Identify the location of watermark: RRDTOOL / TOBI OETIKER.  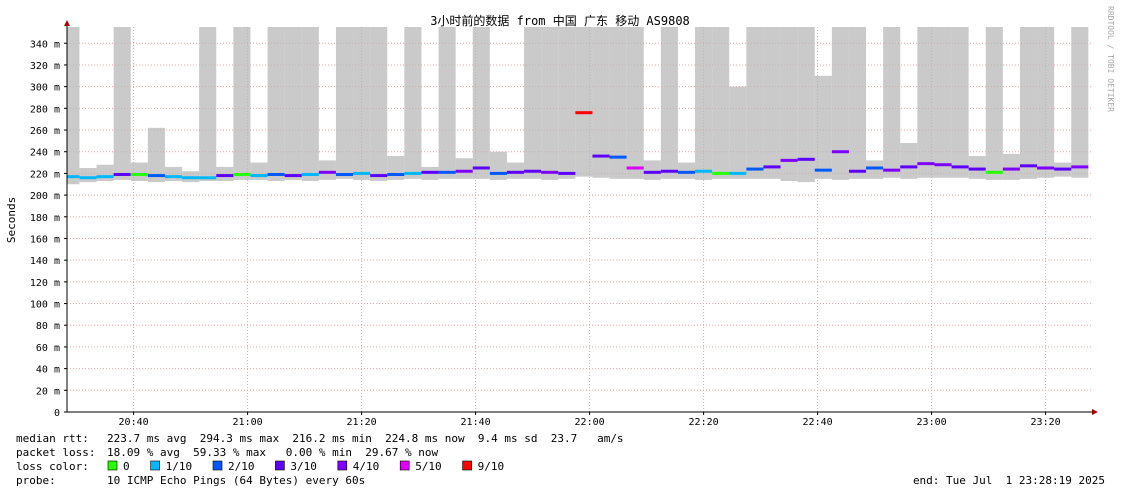
(1110, 59).